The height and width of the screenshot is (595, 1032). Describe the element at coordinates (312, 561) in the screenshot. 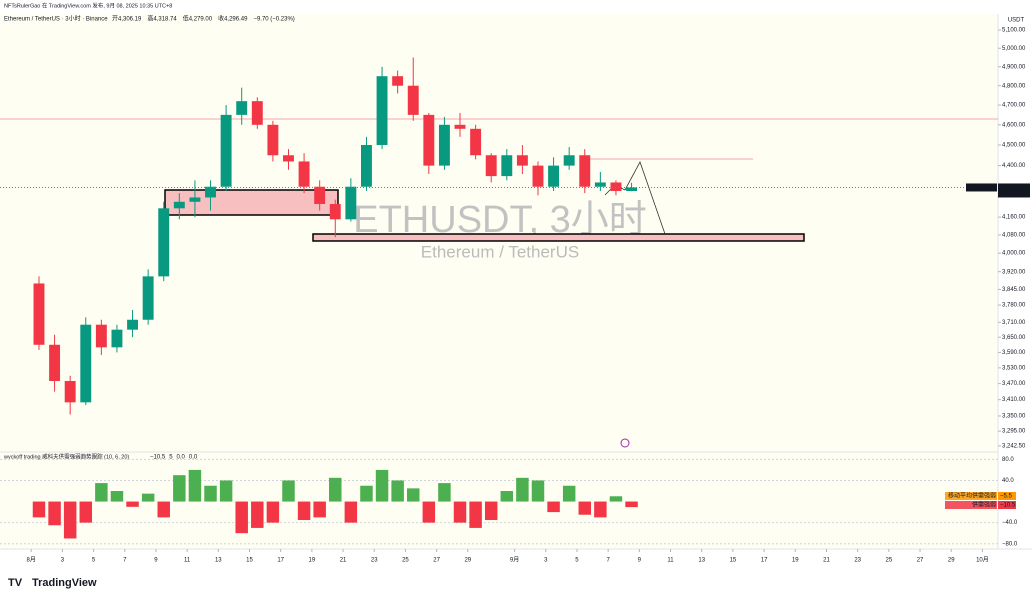

I see `x-tick-label: 19` at that location.